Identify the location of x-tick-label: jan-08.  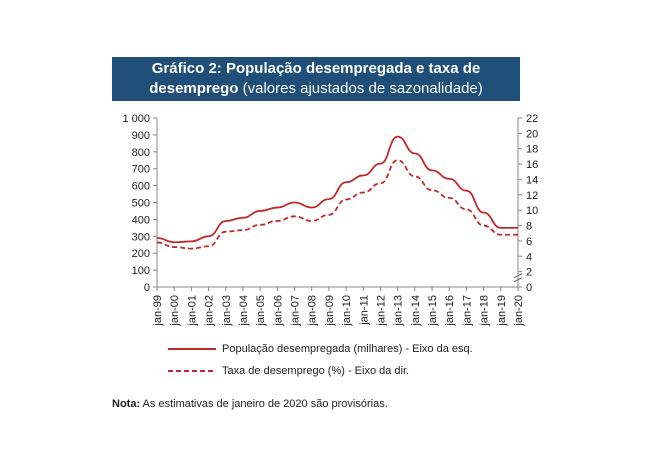
(313, 311).